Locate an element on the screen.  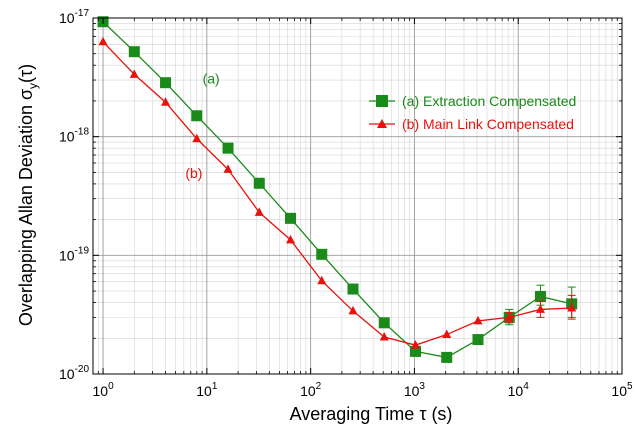
y-axis-title: Overlapping Allan Deviation σy(τ) is located at coordinates (28, 195).